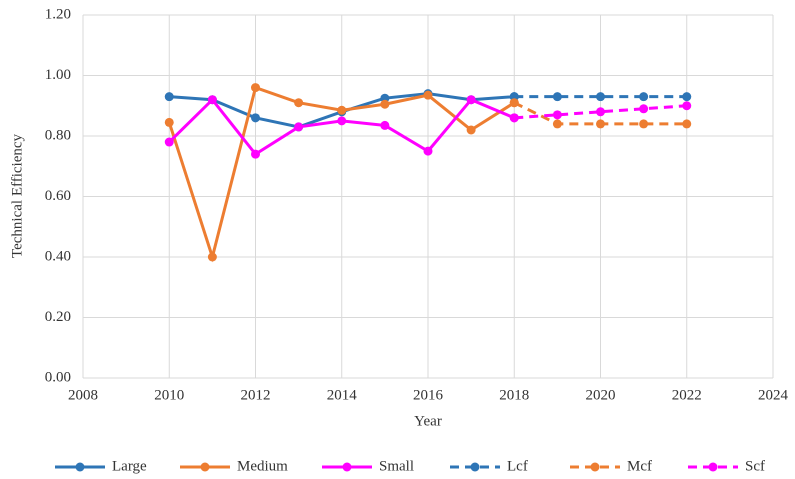  I want to click on x-tick-label: 2008, so click(83, 395).